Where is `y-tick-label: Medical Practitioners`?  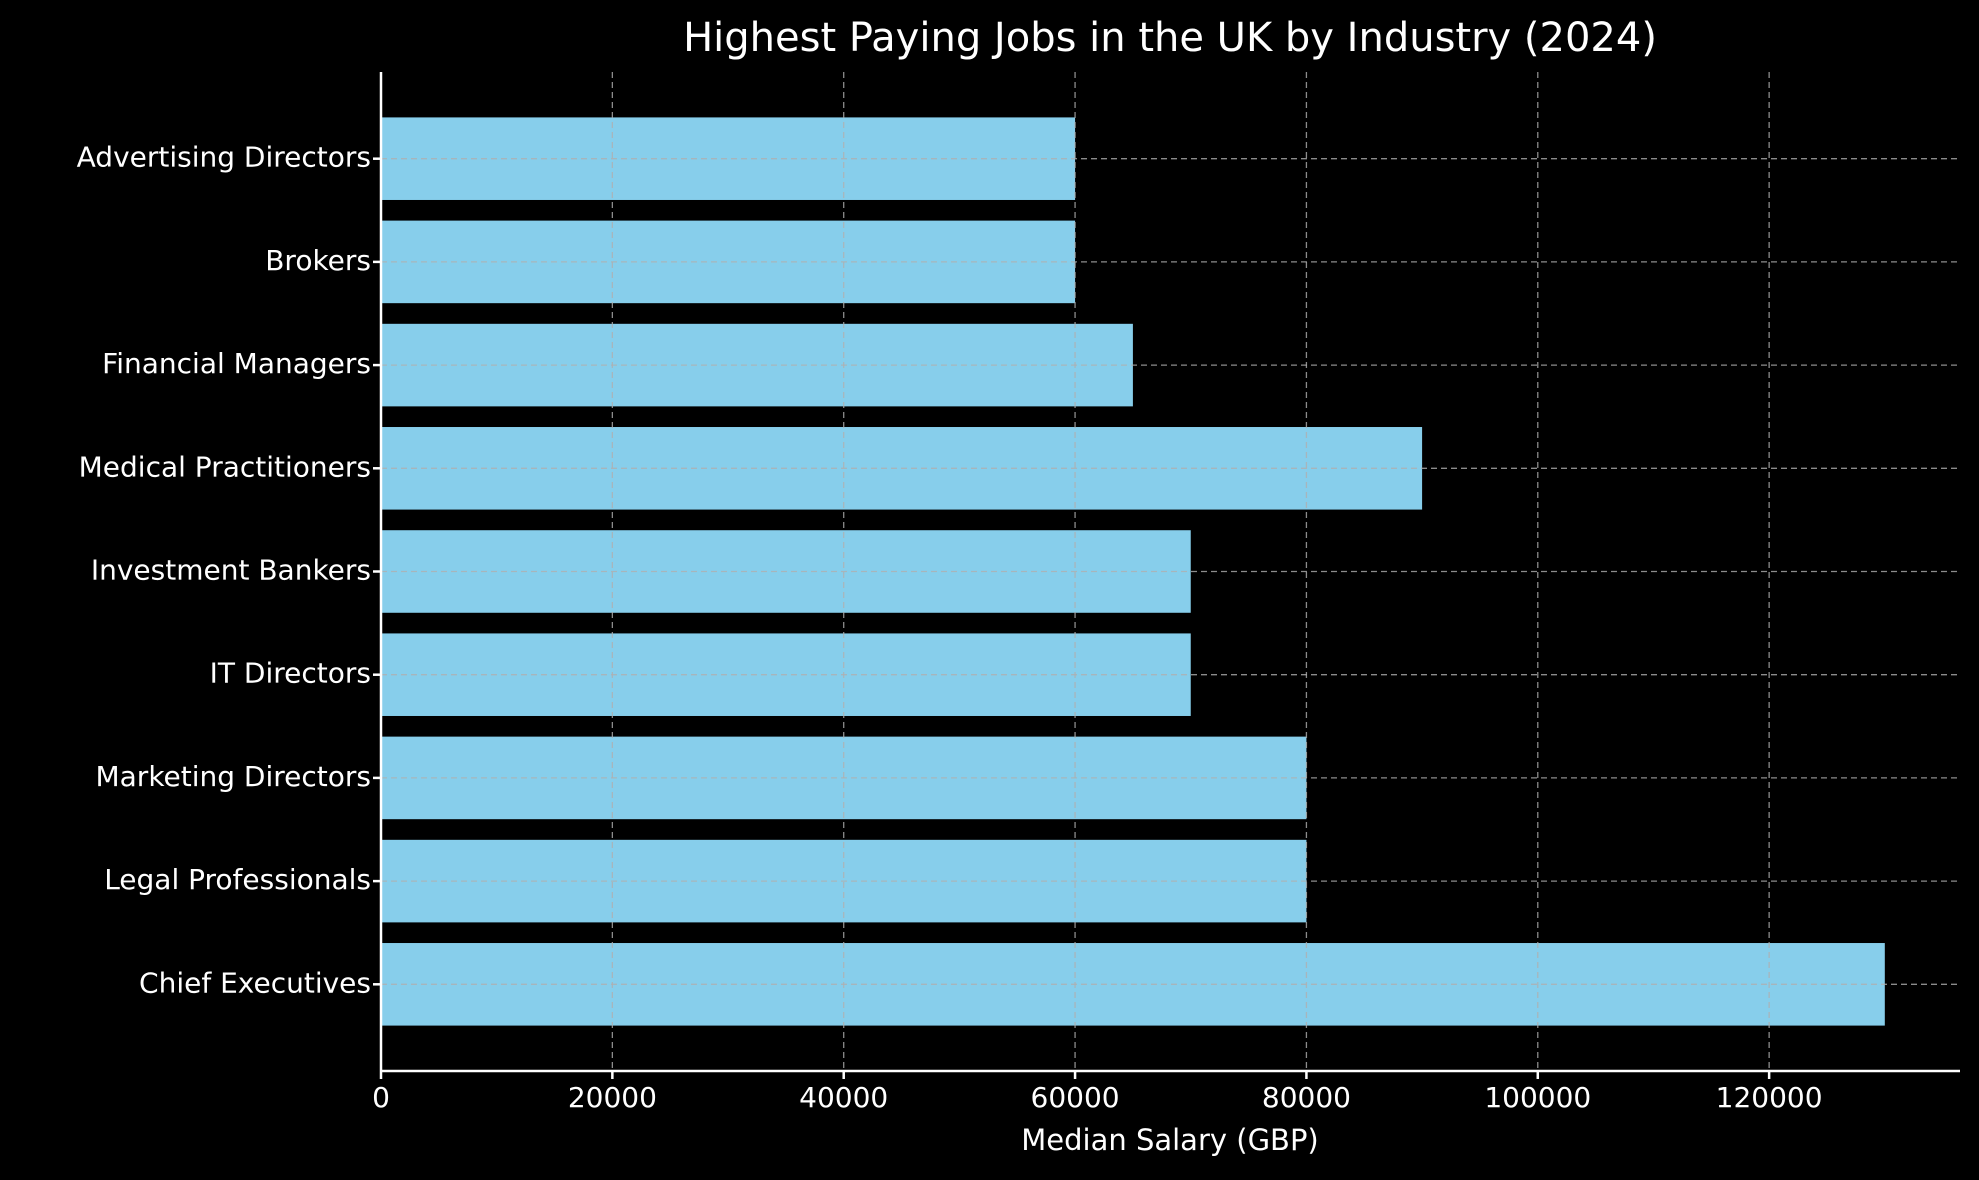
y-tick-label: Medical Practitioners is located at coordinates (225, 466).